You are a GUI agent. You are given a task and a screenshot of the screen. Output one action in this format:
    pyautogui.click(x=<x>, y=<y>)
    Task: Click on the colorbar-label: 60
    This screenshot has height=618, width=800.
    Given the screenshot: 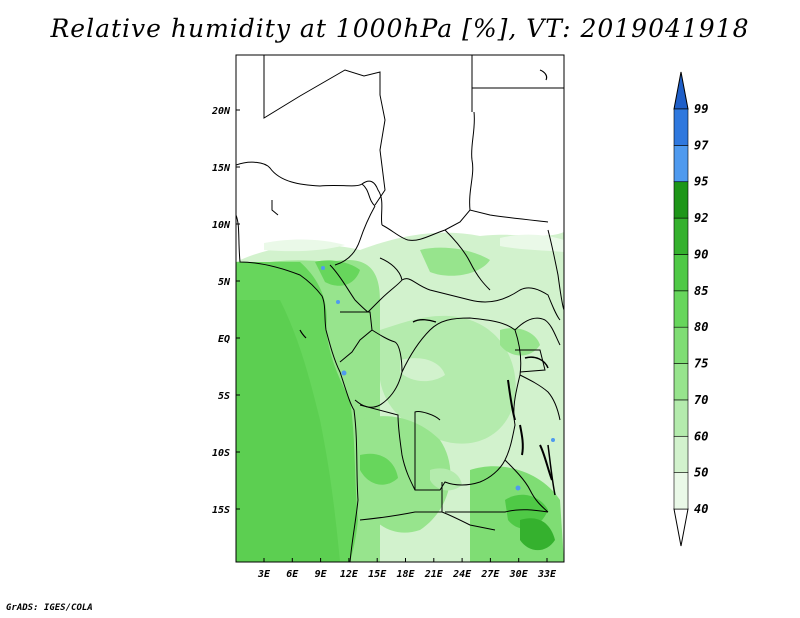 What is the action you would take?
    pyautogui.click(x=701, y=436)
    